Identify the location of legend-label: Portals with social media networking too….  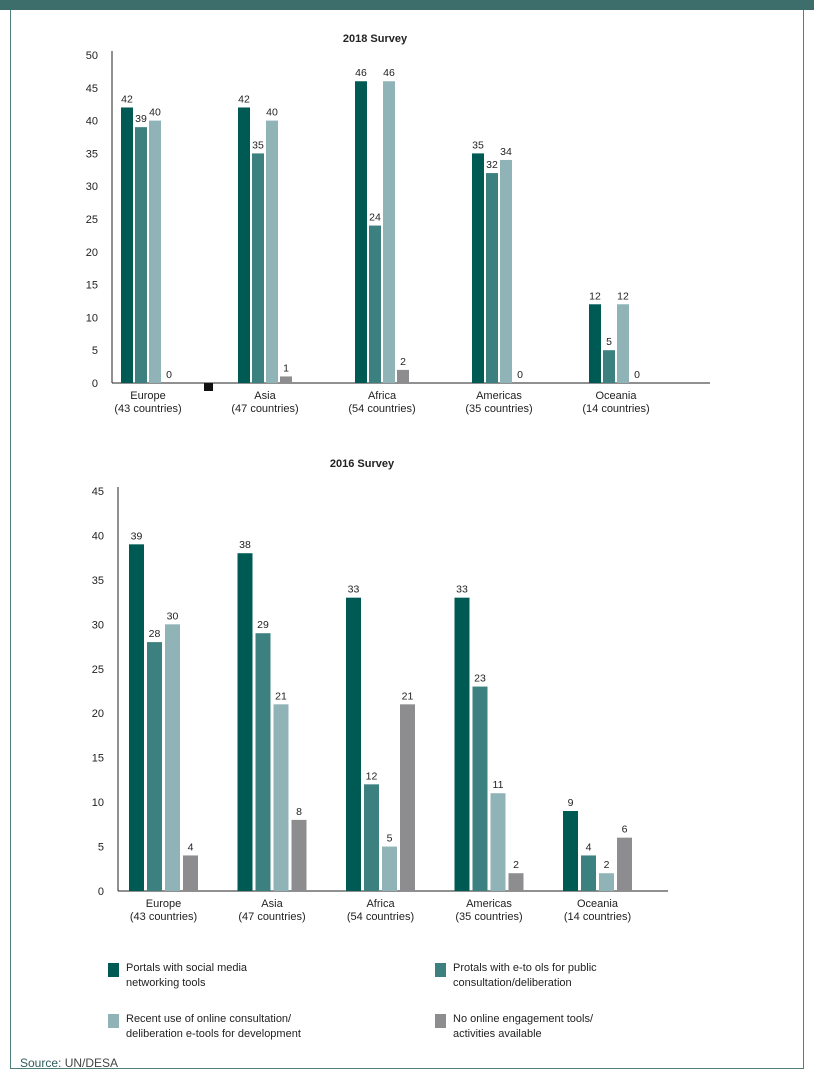
(187, 975).